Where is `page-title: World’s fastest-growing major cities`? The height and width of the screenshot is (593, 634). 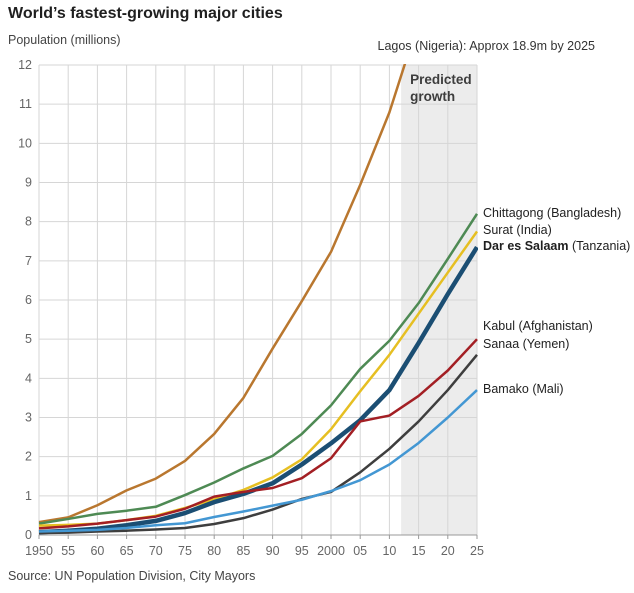 page-title: World’s fastest-growing major cities is located at coordinates (145, 13).